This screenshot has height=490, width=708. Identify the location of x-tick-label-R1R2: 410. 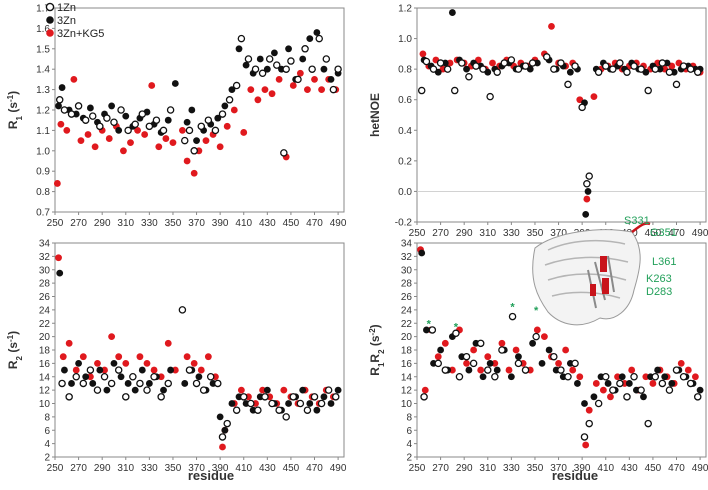
(605, 468).